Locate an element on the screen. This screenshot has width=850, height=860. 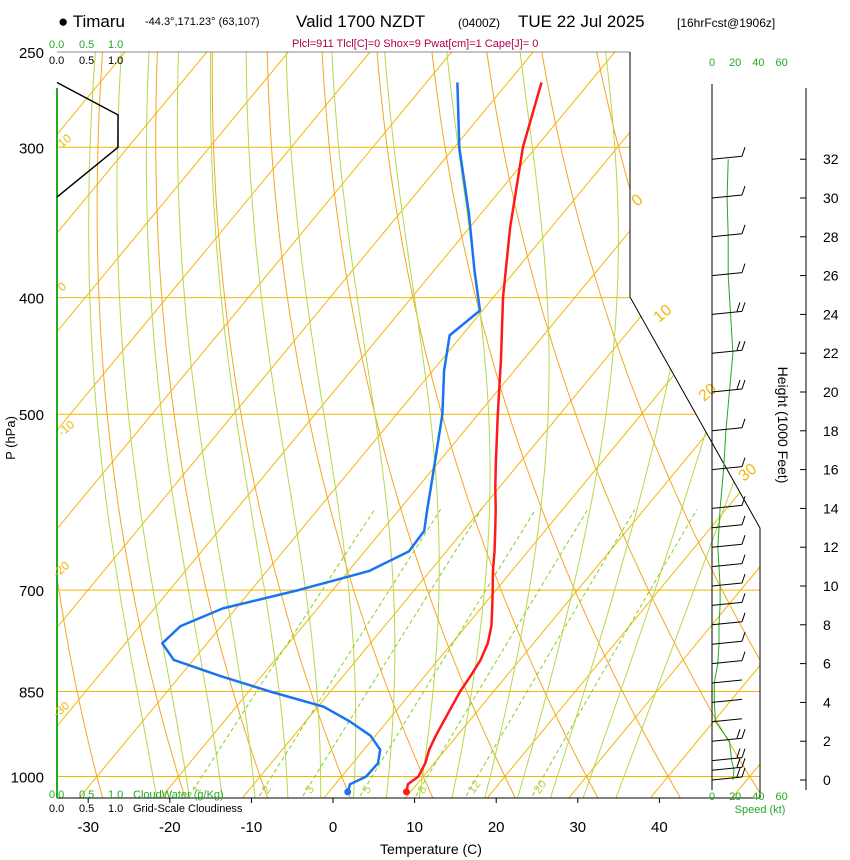
height-tick-label: 16 is located at coordinates (831, 470).